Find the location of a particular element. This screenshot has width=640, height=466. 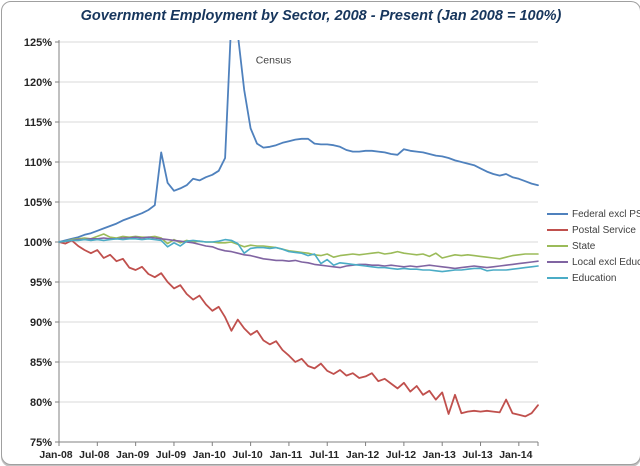

legend-label: Postal Service is located at coordinates (604, 230).